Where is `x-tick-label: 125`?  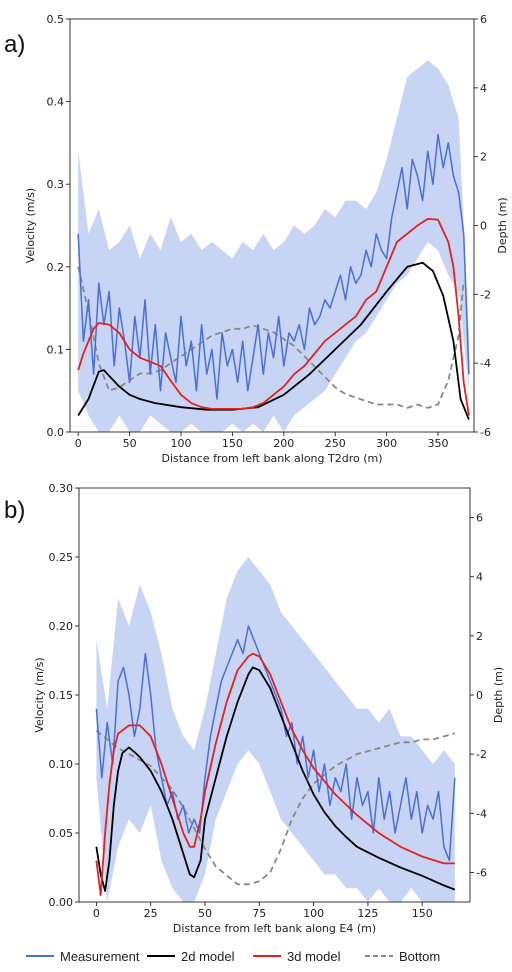
x-tick-label: 125 is located at coordinates (367, 913).